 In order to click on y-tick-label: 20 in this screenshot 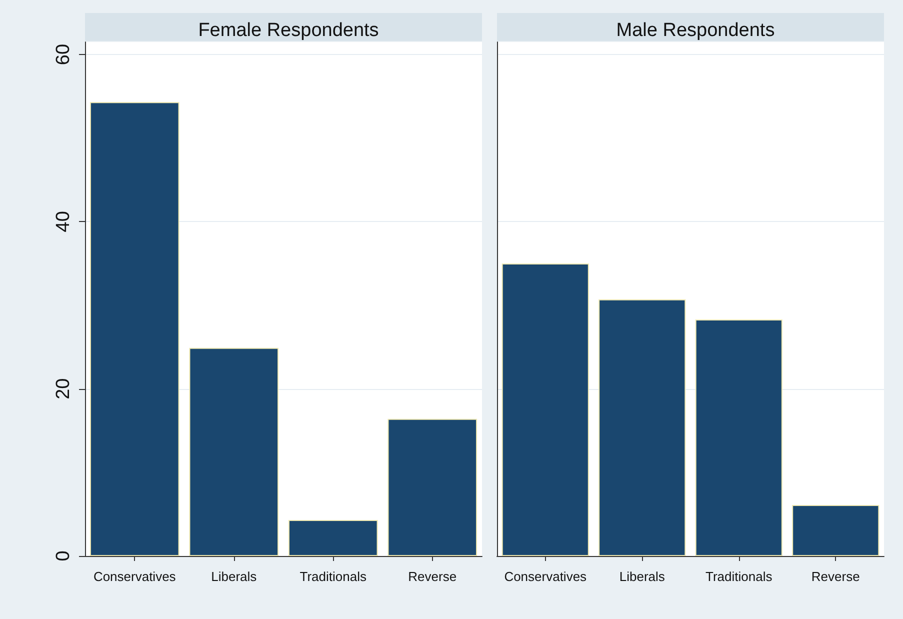, I will do `click(63, 389)`.